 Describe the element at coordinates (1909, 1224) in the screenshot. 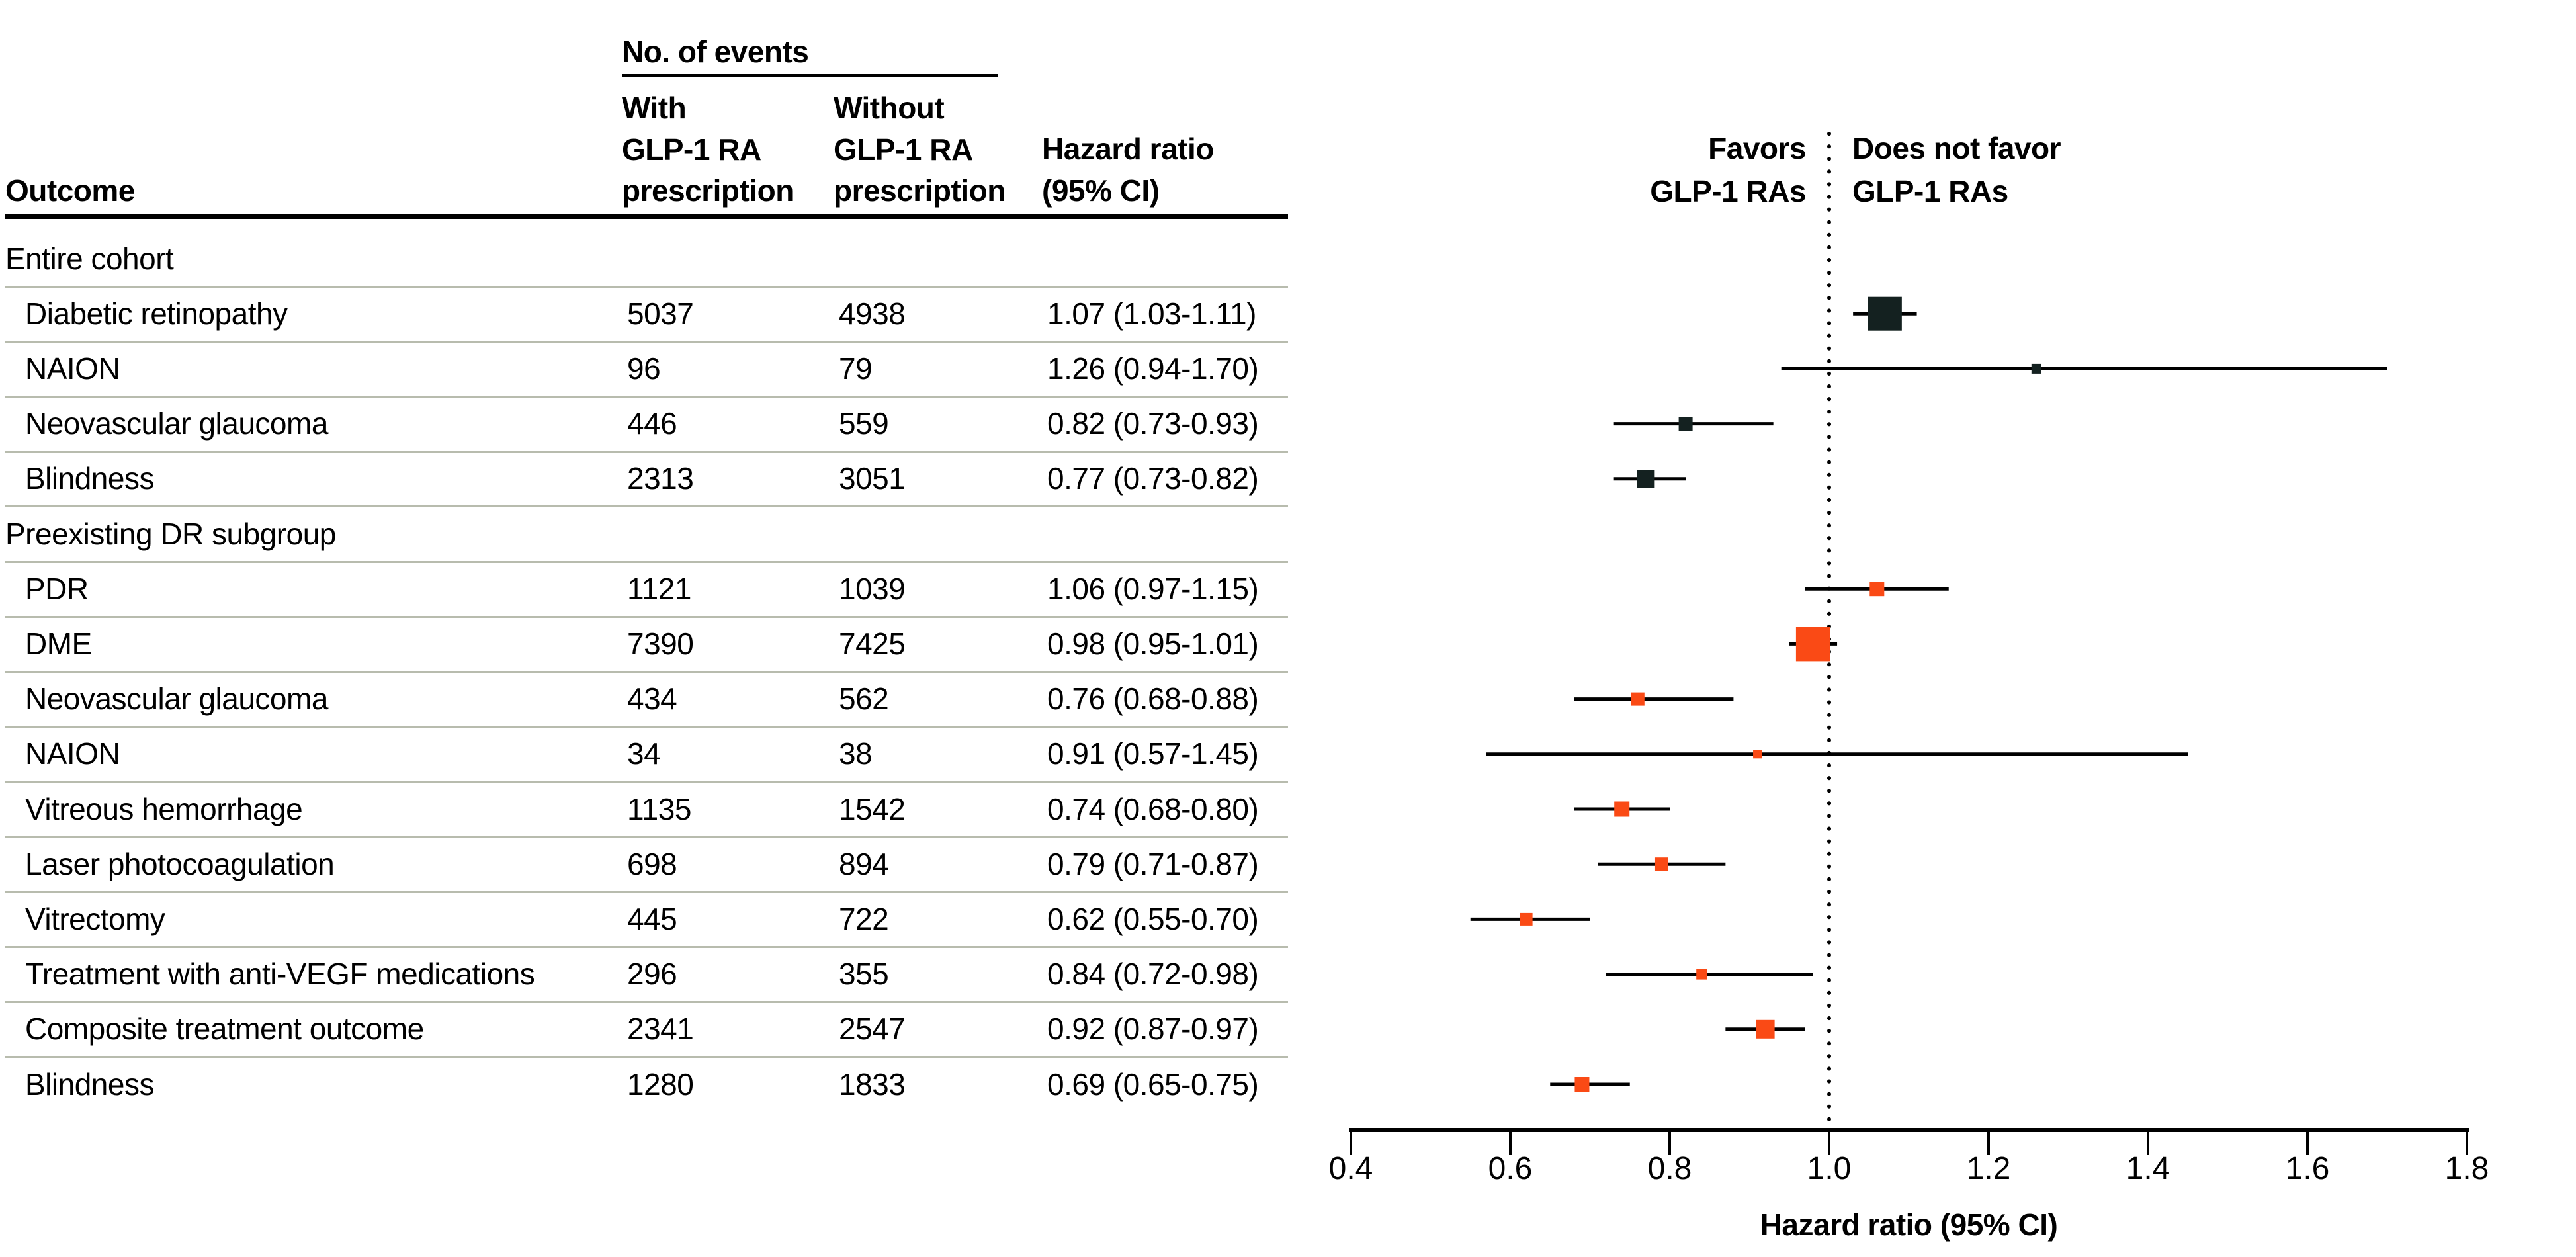

I see `x-axis-title: Hazard ratio (95% CI)` at that location.